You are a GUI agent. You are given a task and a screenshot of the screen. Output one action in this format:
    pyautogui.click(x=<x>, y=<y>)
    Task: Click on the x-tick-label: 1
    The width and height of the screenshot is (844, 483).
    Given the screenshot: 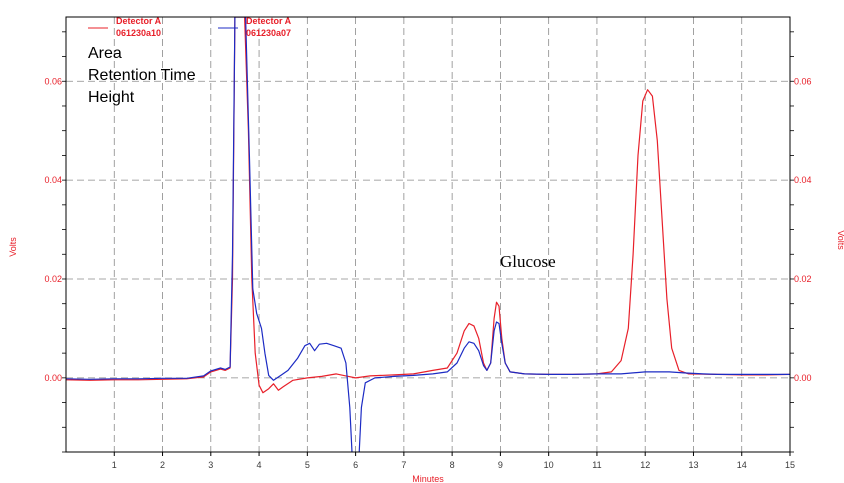 What is the action you would take?
    pyautogui.click(x=114, y=465)
    